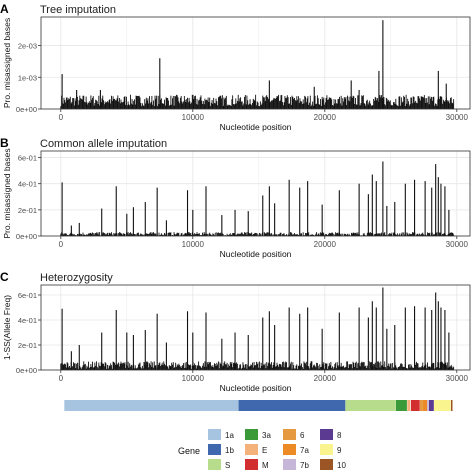  What do you see at coordinates (266, 435) in the screenshot?
I see `legend-label-3a: 3a` at bounding box center [266, 435].